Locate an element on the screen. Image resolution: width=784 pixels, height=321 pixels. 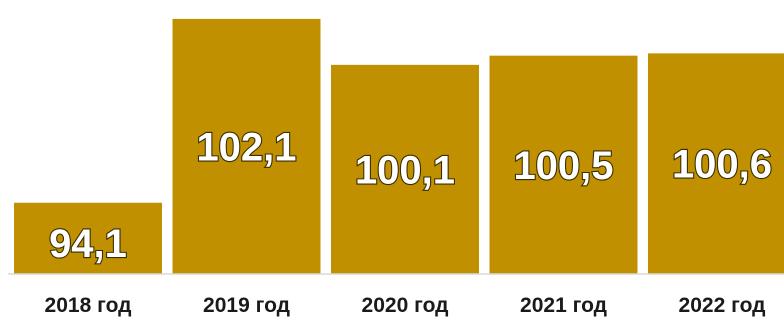
bar-value-label: 100,1 is located at coordinates (405, 170).